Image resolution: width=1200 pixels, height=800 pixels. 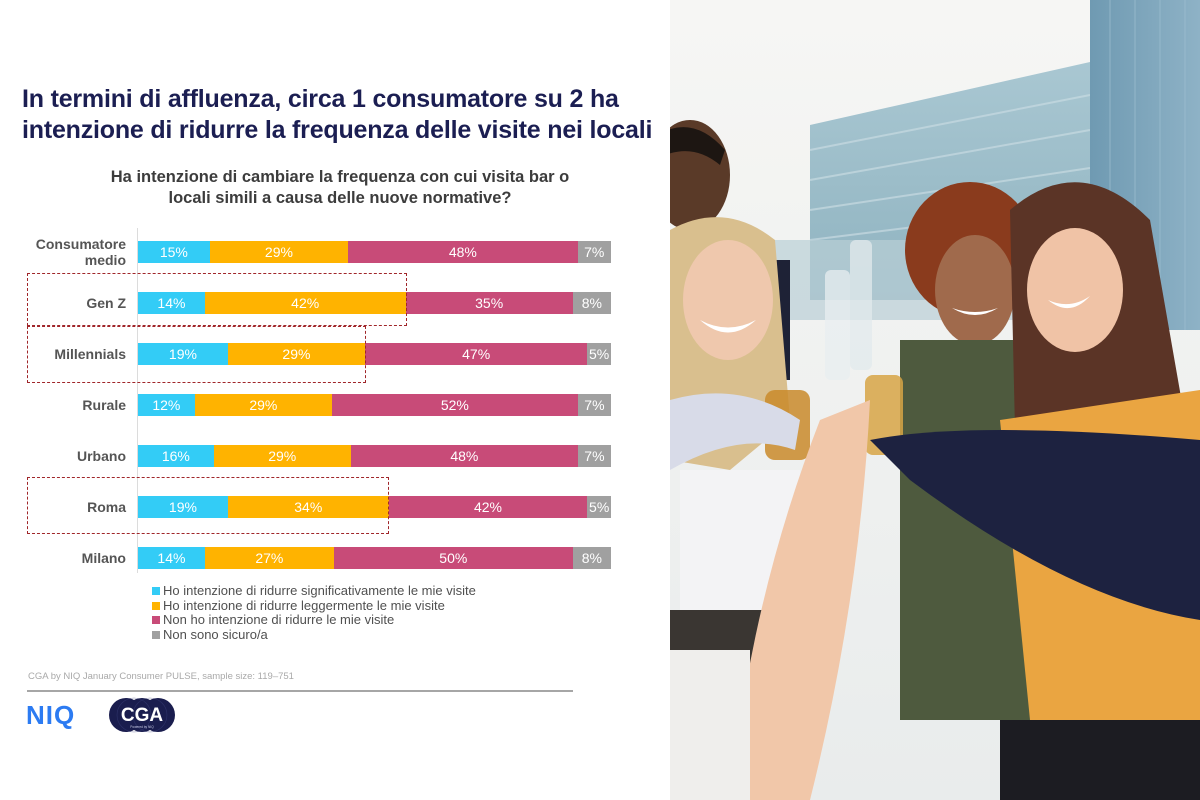 I want to click on category-axis-line, so click(x=137, y=400).